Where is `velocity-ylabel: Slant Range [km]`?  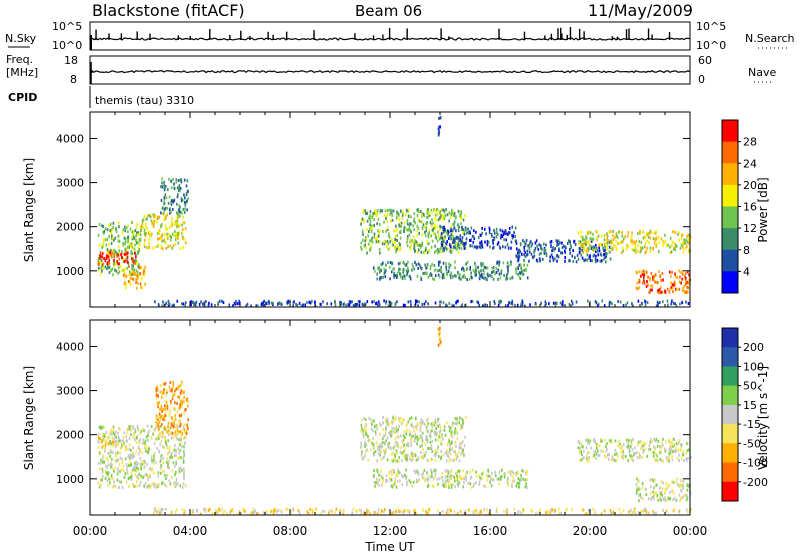 velocity-ylabel: Slant Range [km] is located at coordinates (29, 418).